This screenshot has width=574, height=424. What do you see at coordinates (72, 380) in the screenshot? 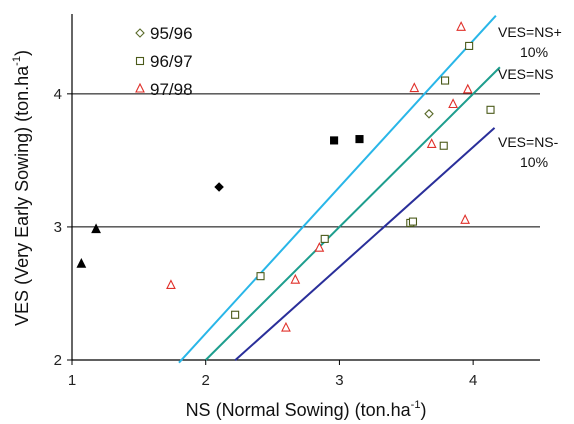
I see `x-tick-label: 1` at bounding box center [72, 380].